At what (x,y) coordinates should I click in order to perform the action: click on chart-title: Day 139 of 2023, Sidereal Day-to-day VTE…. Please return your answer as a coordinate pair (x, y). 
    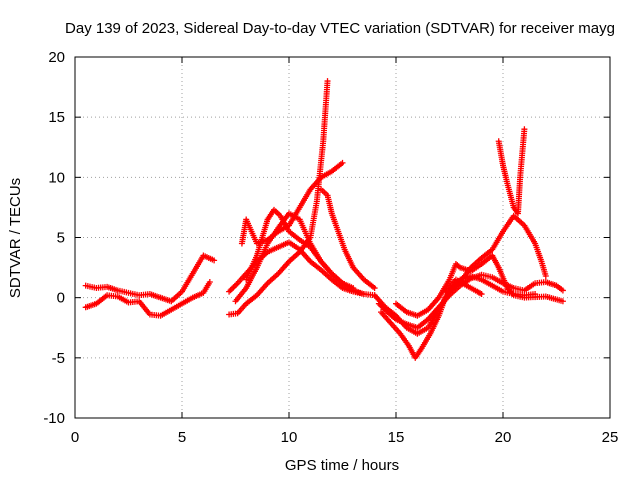
    Looking at the image, I should click on (340, 28).